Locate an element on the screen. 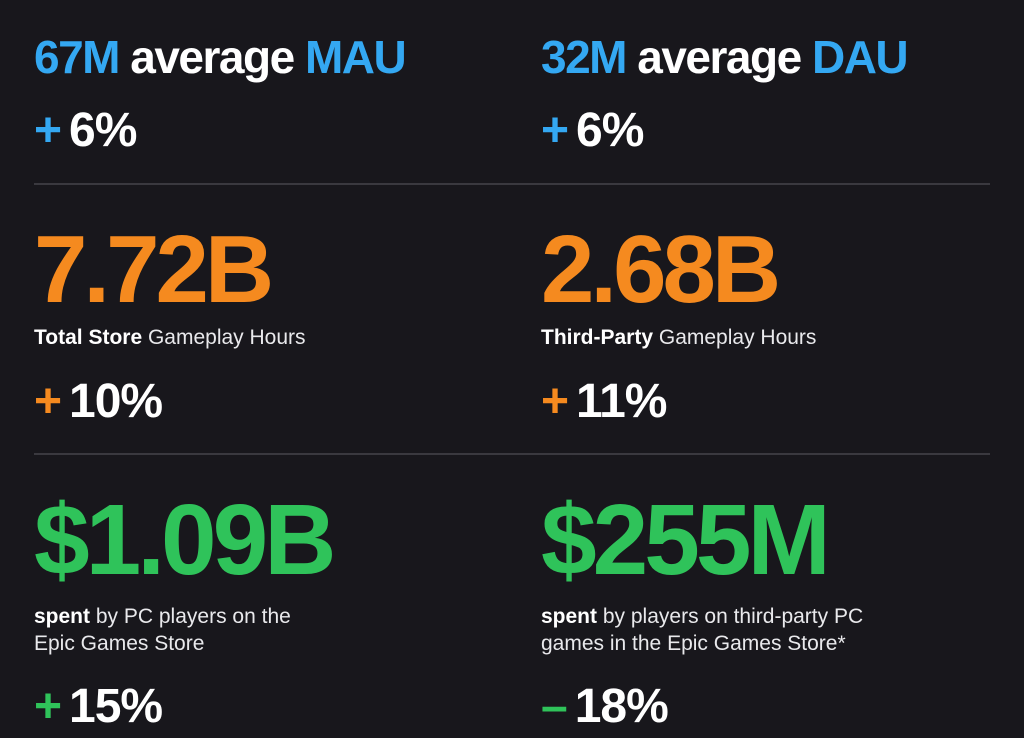 This screenshot has height=738, width=1024. total-store-change-sign: + is located at coordinates (48, 401).